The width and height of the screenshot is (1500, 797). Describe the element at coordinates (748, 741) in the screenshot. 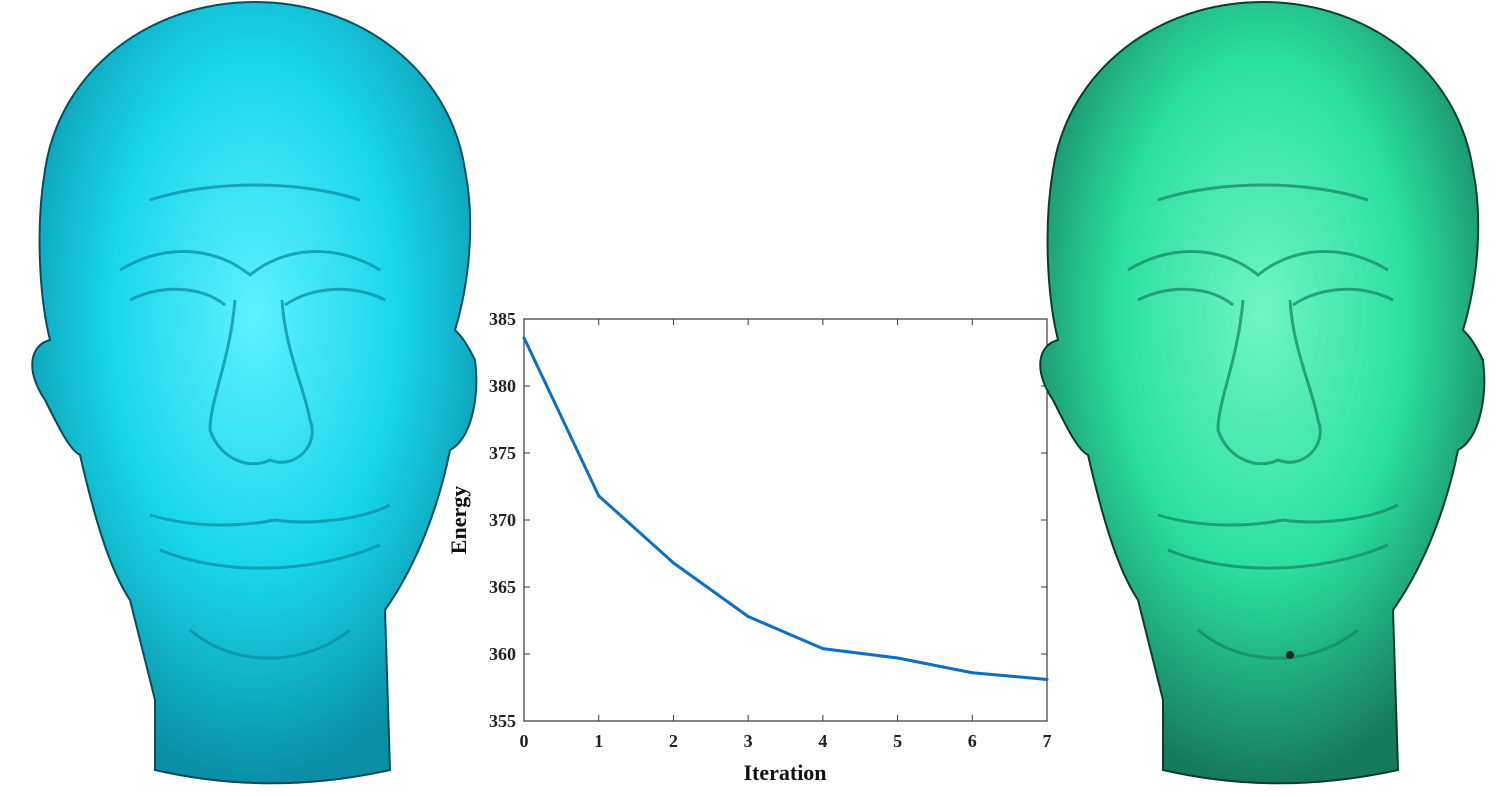

I see `x-tick-label: 3` at that location.